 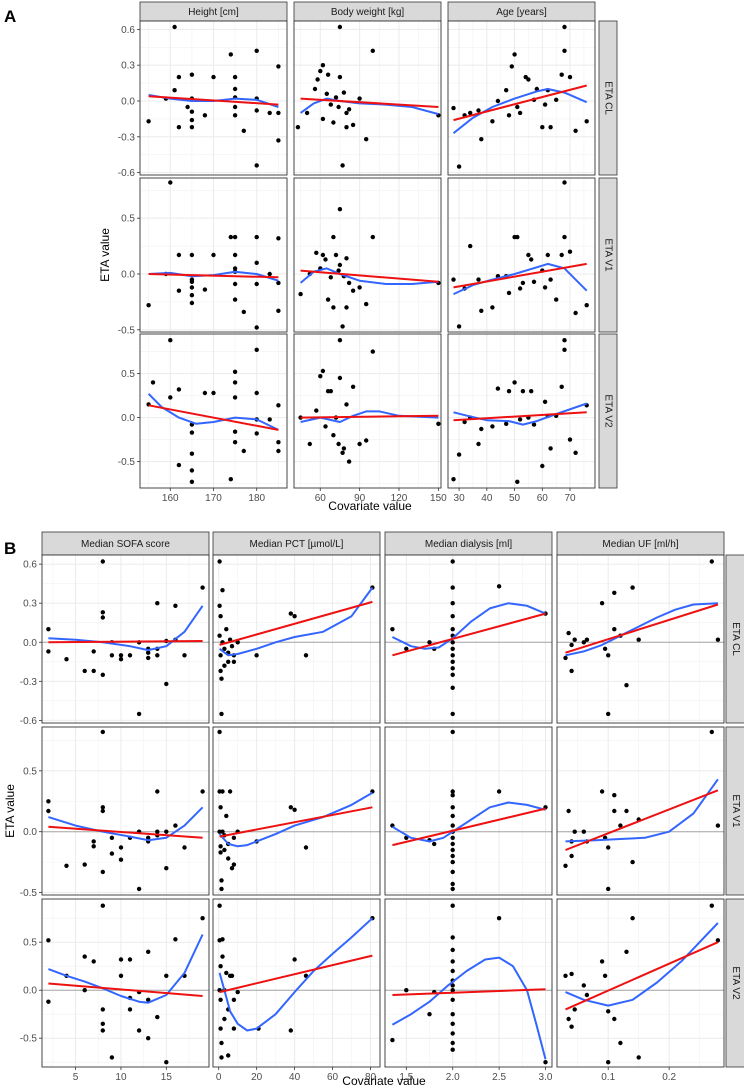 What do you see at coordinates (125, 832) in the screenshot?
I see `panel-b-facet-r2-c1-linear-fit-line` at bounding box center [125, 832].